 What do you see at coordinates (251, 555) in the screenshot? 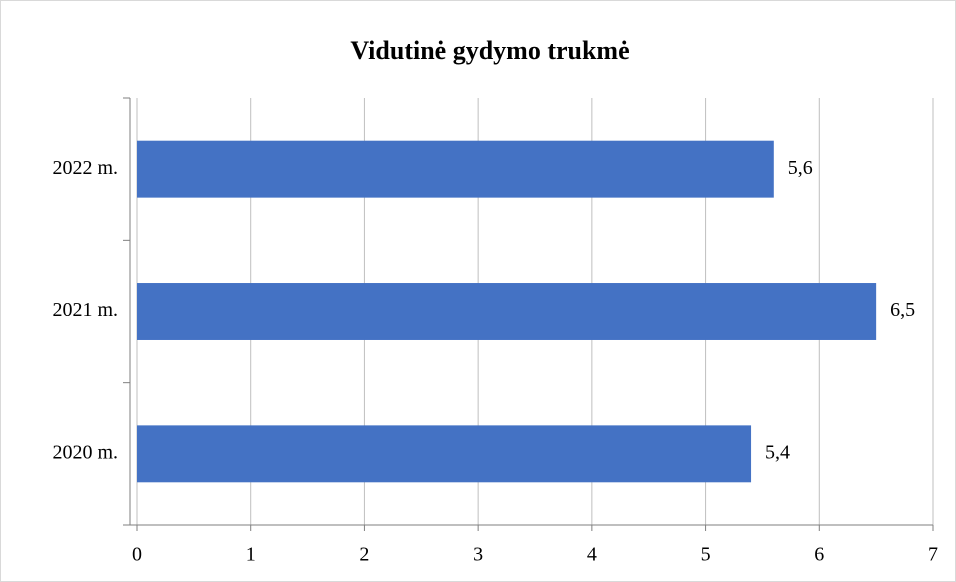
I see `x-tick-label: 1` at bounding box center [251, 555].